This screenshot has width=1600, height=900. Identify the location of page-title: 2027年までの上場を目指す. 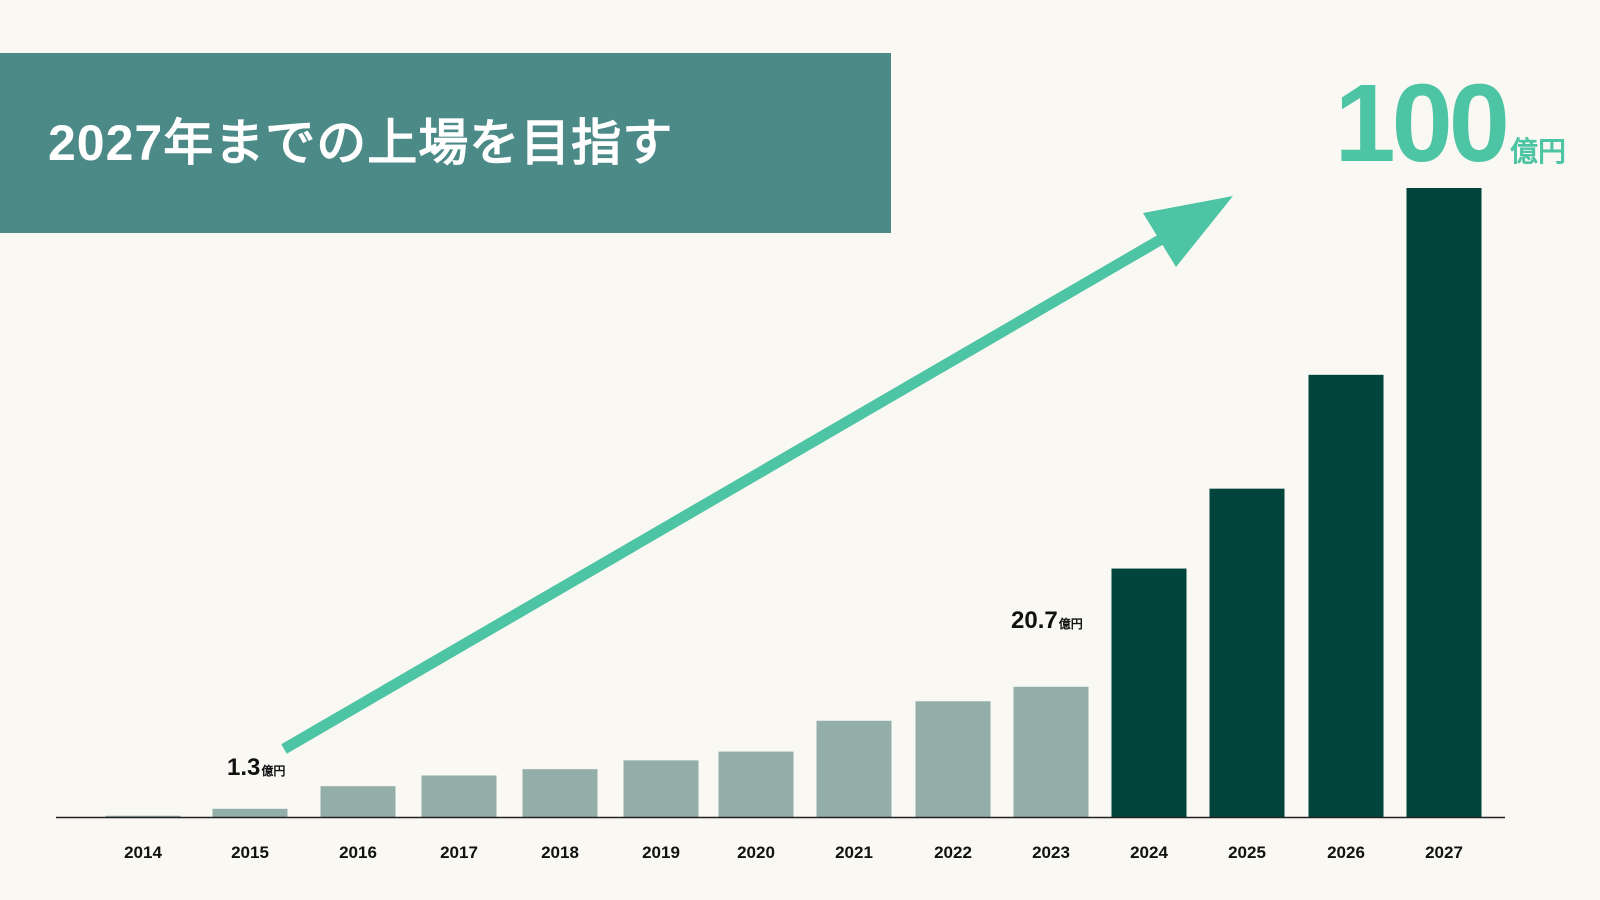
(361, 143).